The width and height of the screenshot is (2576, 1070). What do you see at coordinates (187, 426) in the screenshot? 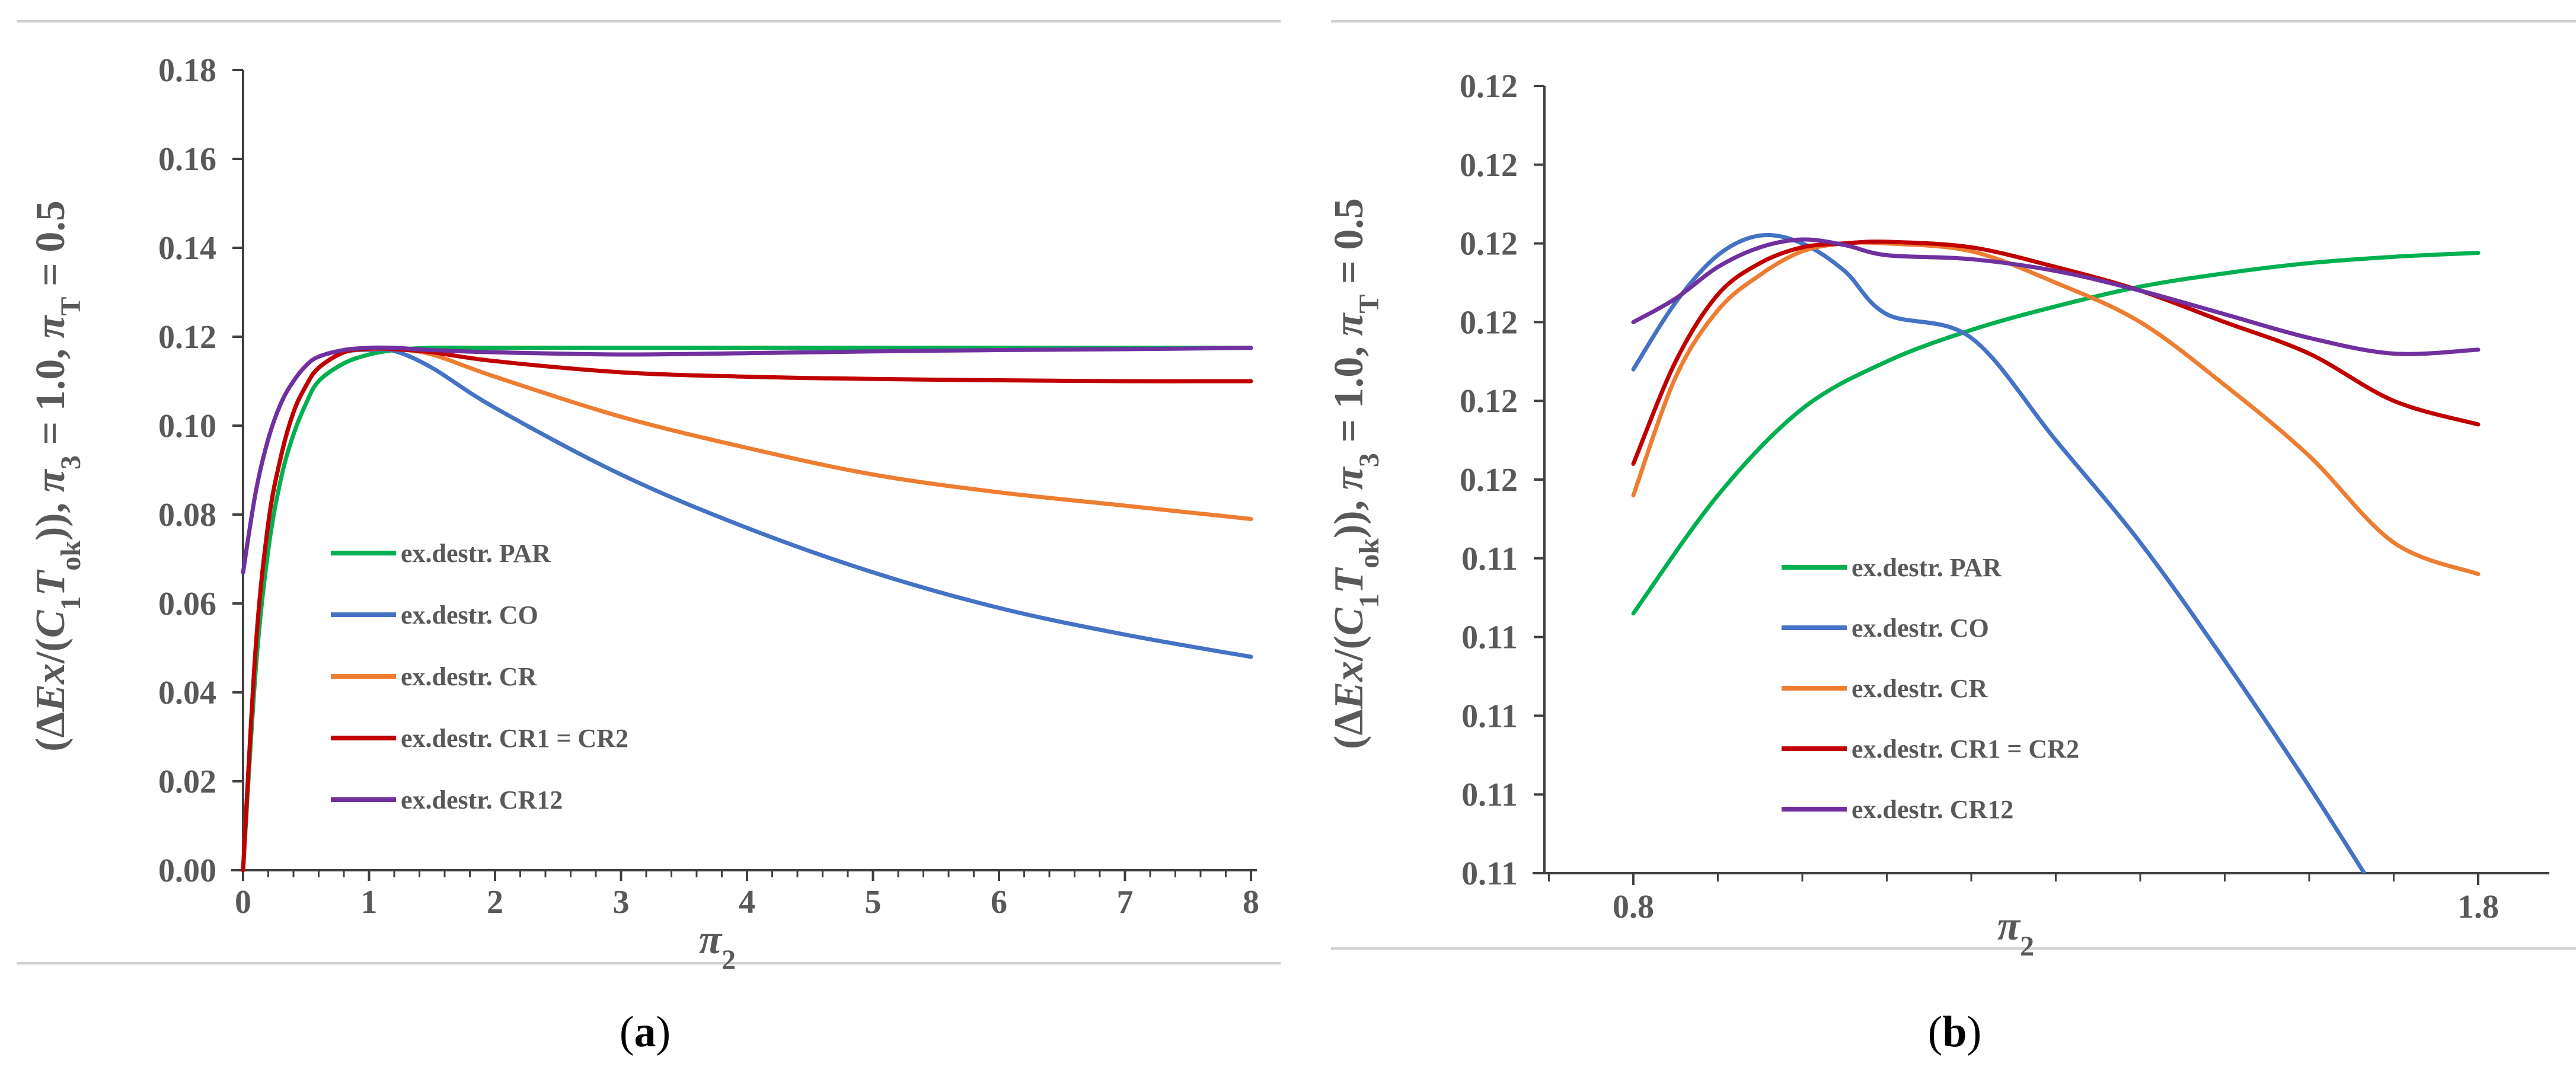
I see `y-tick-label: 0.10` at bounding box center [187, 426].